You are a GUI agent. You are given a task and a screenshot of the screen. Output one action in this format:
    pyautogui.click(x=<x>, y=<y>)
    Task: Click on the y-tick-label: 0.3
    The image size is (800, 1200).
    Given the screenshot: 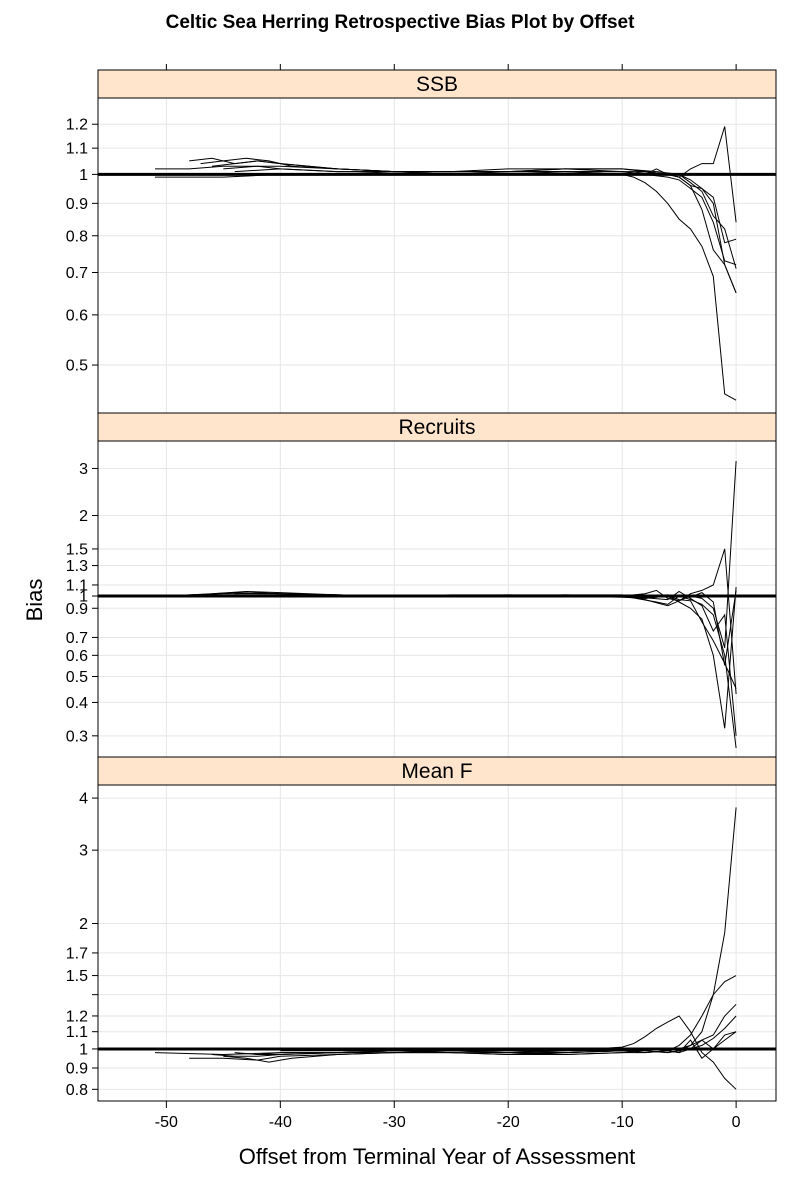 What is the action you would take?
    pyautogui.click(x=77, y=736)
    